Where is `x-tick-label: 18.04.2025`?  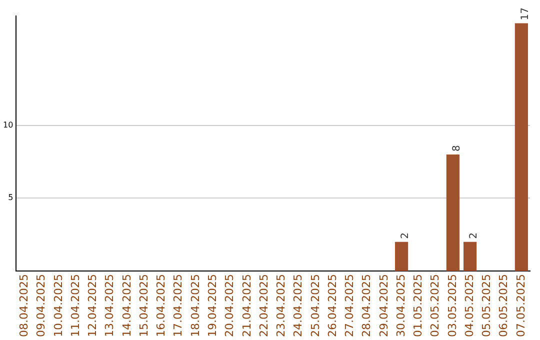 x-tick-label: 18.04.2025 is located at coordinates (195, 306).